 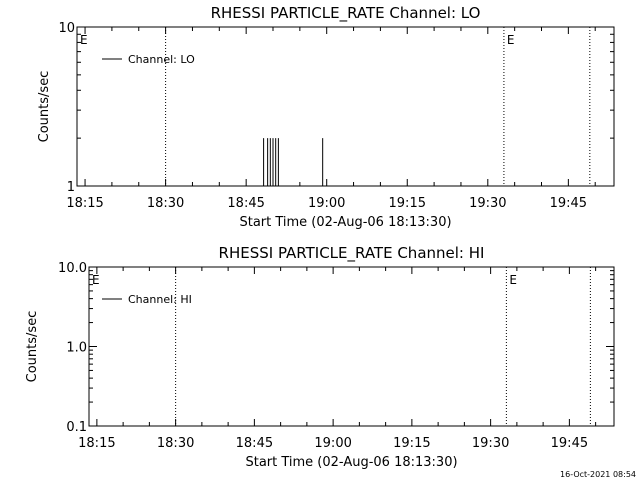 What do you see at coordinates (598, 474) in the screenshot?
I see `footer-timestamp: 16-Oct-2021 08:54` at bounding box center [598, 474].